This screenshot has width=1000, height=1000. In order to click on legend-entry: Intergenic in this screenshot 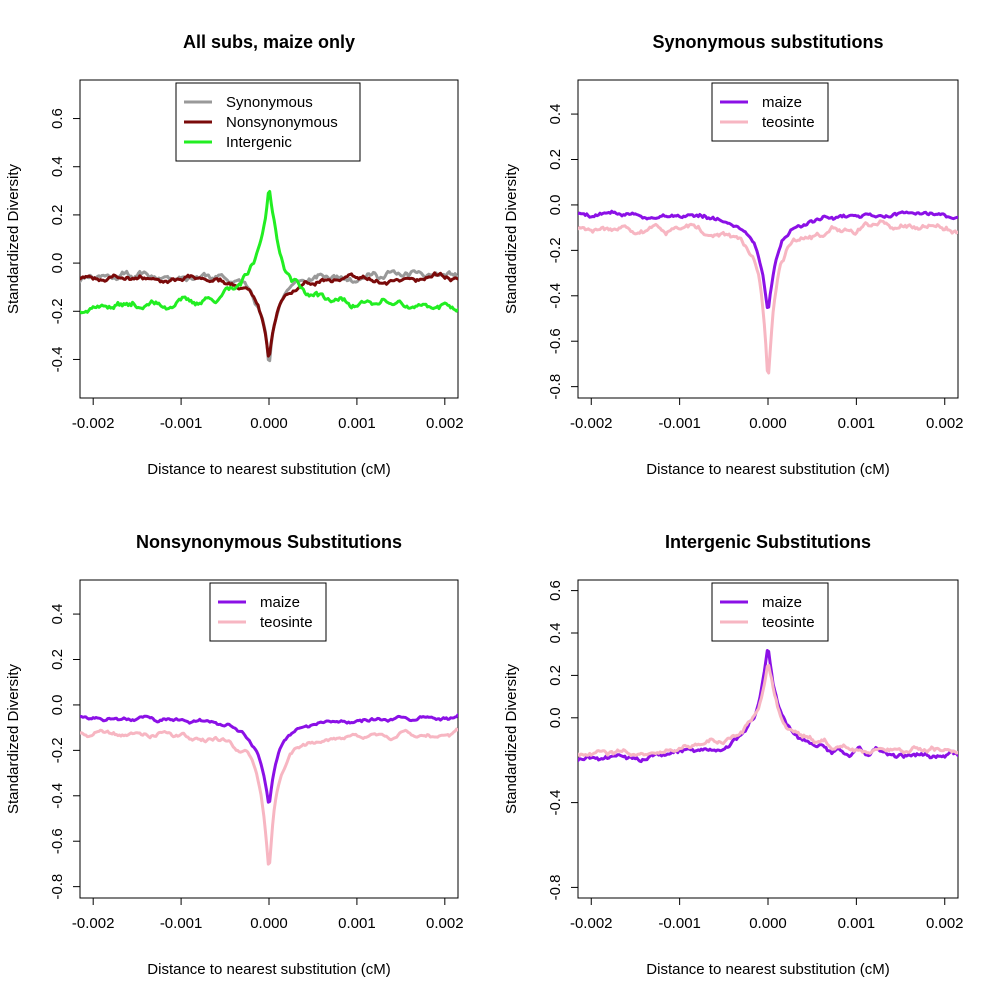, I will do `click(259, 142)`.